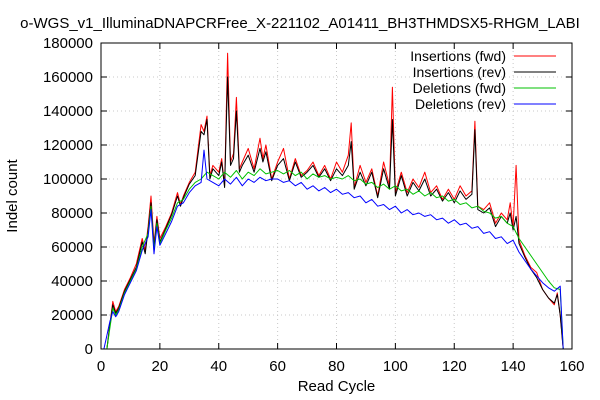  Describe the element at coordinates (395, 366) in the screenshot. I see `x-tick-label: 100` at that location.